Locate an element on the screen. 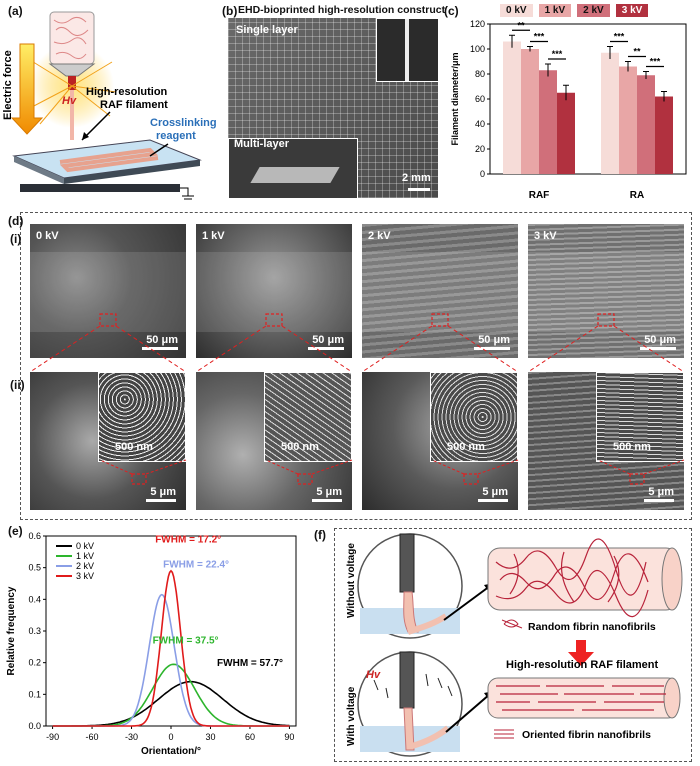 This screenshot has height=766, width=700. y-tick-label: 0.4 is located at coordinates (34, 599).